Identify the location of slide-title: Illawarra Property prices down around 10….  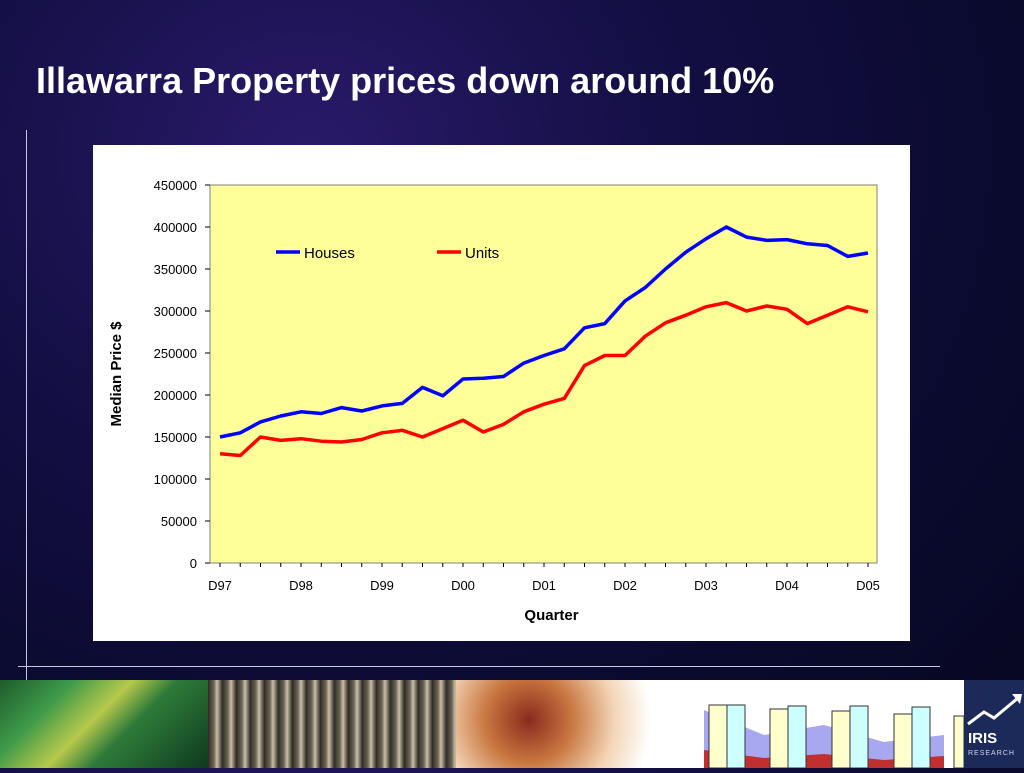
(405, 80).